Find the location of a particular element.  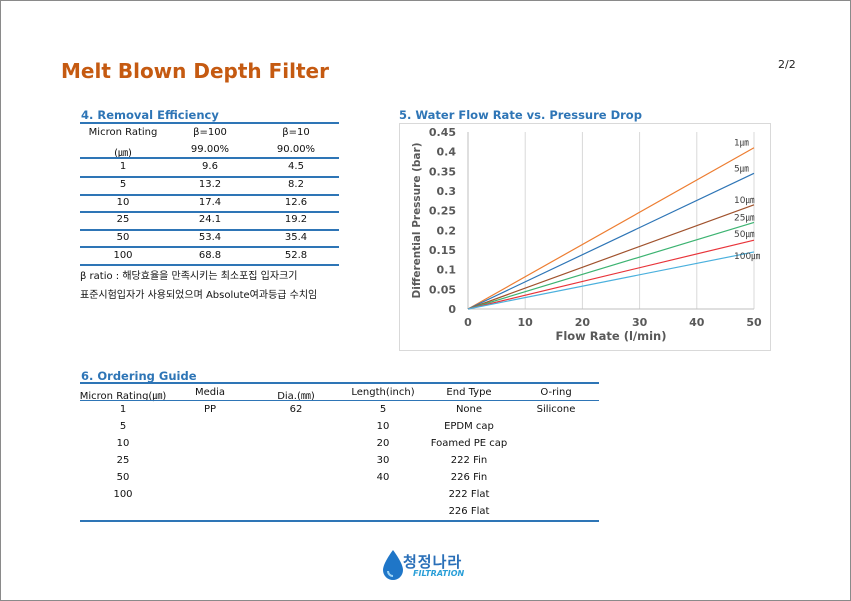

series-label: 50㎛ is located at coordinates (744, 235).